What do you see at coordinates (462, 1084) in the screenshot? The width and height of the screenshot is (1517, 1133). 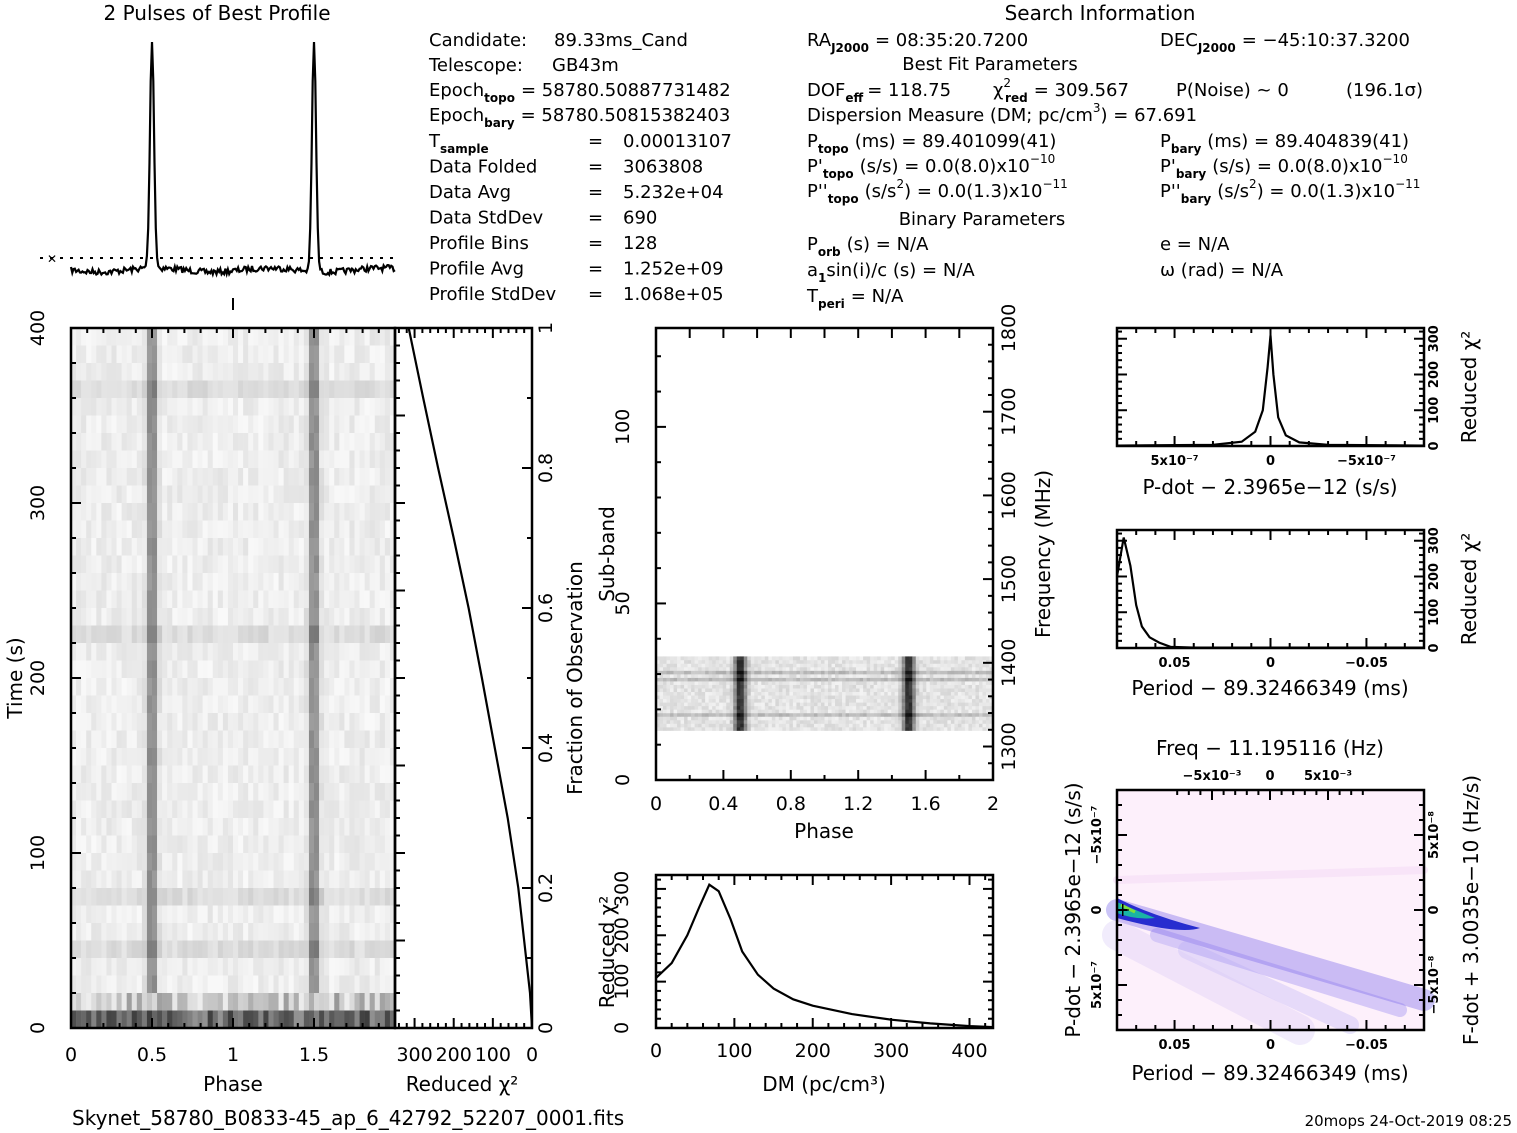 I see `chi2-fraction-xlabel: Reduced χ²` at bounding box center [462, 1084].